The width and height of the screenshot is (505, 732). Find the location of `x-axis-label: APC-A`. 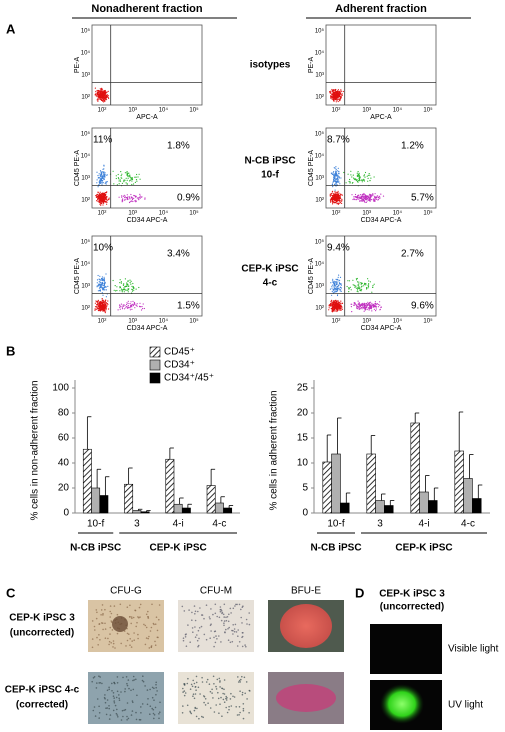

x-axis-label: APC-A is located at coordinates (381, 117).